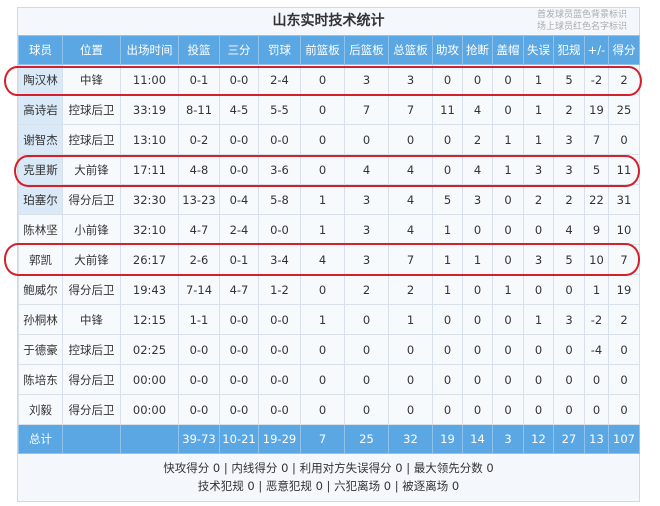  I want to click on stat-cell: 00:00, so click(149, 409).